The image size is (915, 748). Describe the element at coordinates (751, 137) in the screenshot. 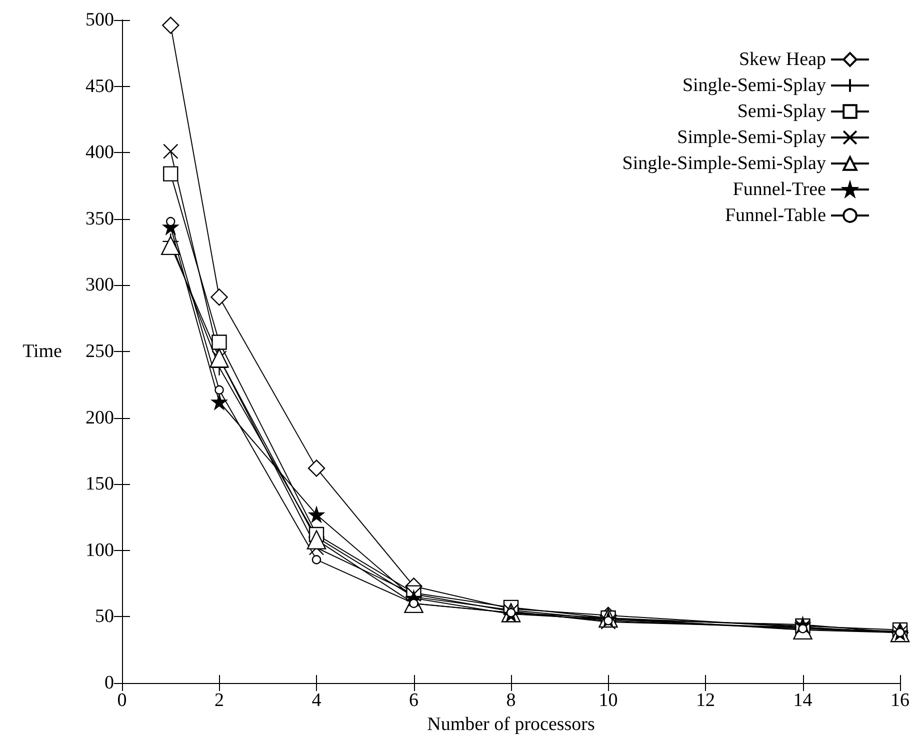

I see `legend-label: Simple-Semi-Splay` at that location.